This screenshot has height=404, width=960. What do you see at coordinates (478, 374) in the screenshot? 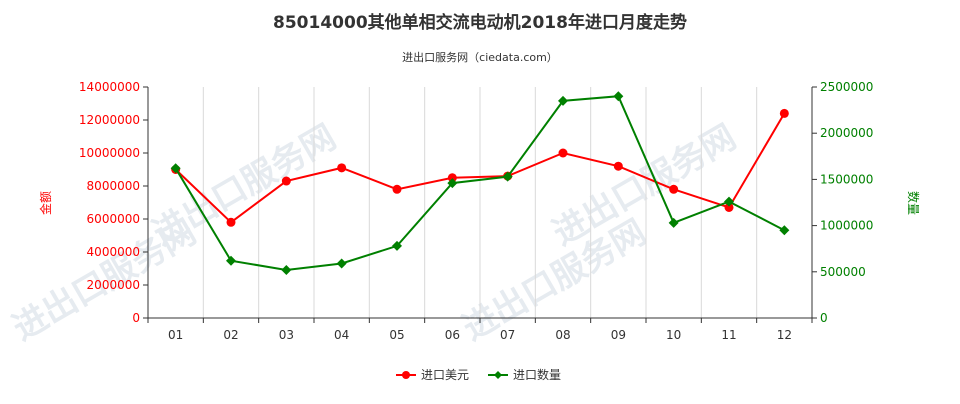
I see `legend: 进口美元 进口数量` at bounding box center [478, 374].